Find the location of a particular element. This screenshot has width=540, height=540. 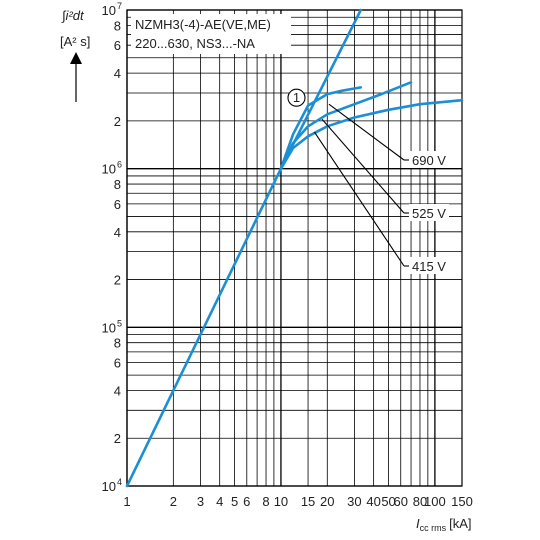

series-label: 690 V is located at coordinates (429, 160).